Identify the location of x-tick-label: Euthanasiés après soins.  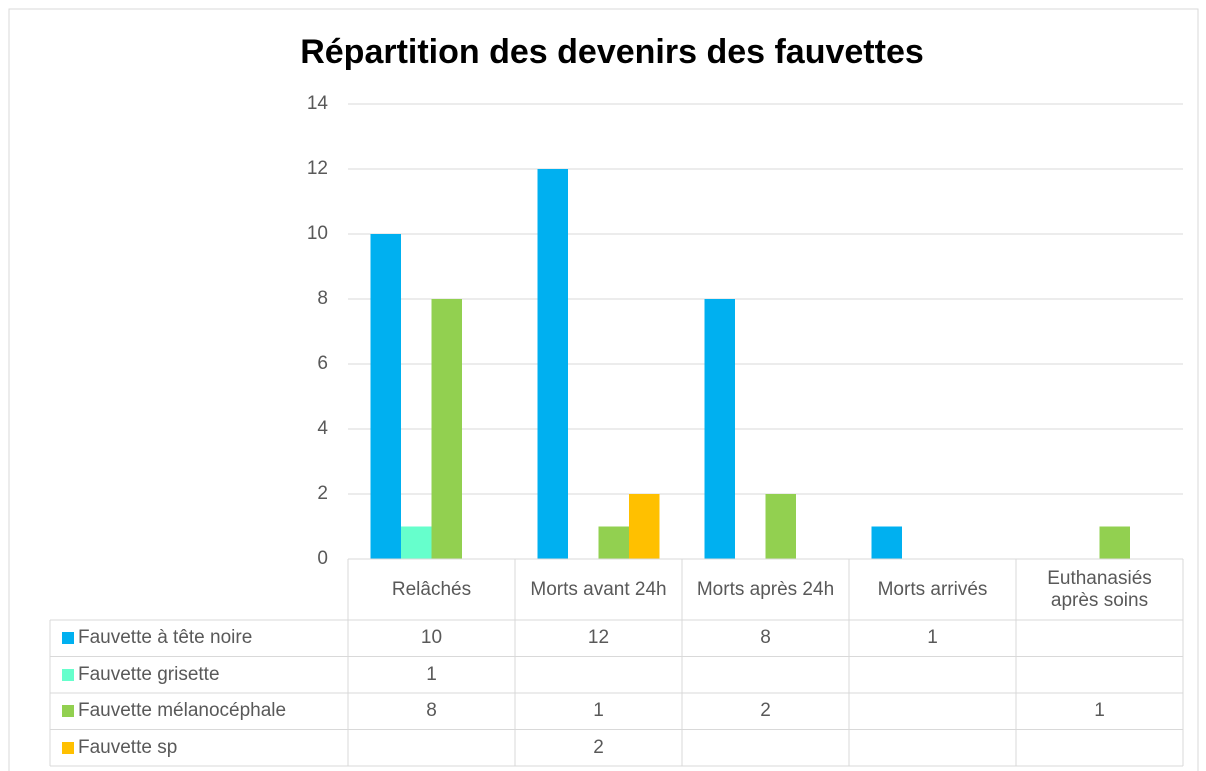
(1099, 589).